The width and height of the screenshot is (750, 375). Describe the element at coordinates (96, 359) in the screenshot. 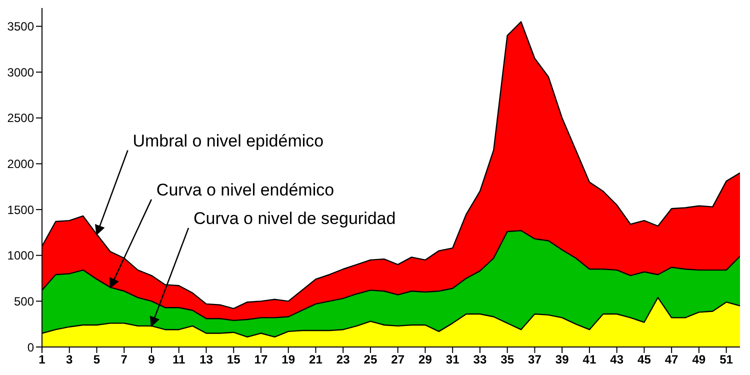

I see `x-tick-label: 5` at that location.